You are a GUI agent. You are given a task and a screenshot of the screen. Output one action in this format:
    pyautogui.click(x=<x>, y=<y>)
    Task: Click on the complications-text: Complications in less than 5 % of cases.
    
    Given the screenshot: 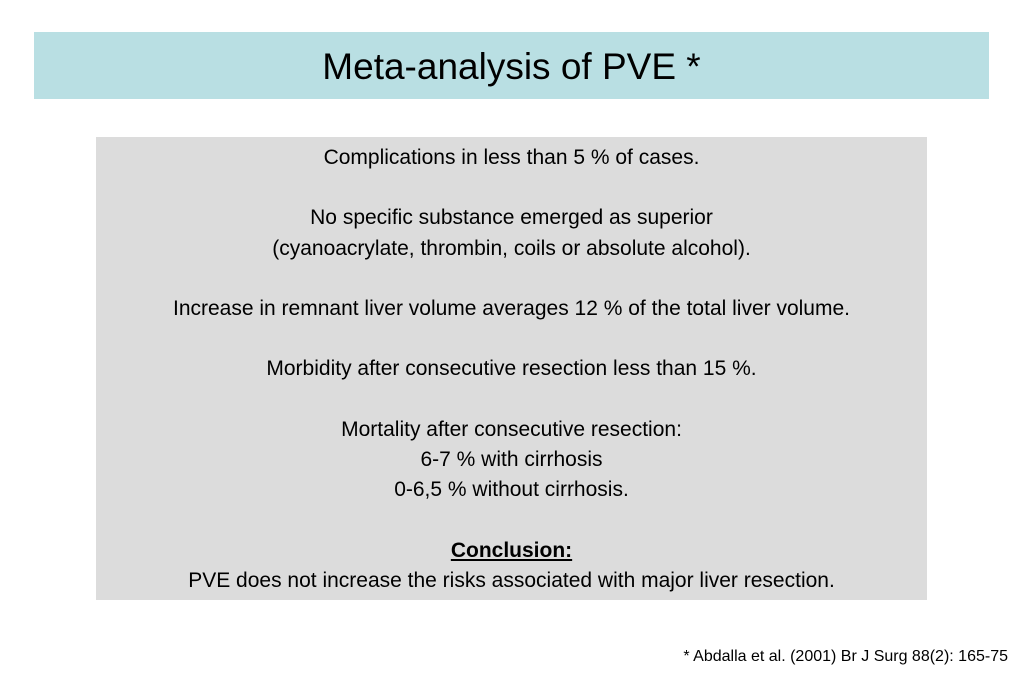 What is the action you would take?
    pyautogui.click(x=511, y=157)
    